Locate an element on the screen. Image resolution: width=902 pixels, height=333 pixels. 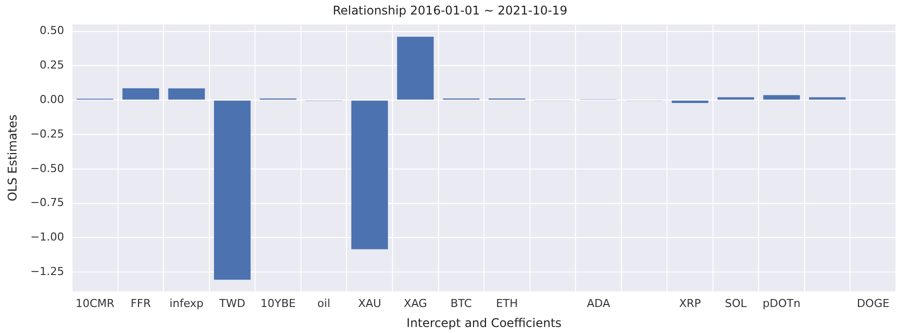
x-tick-label: FFR is located at coordinates (141, 303).